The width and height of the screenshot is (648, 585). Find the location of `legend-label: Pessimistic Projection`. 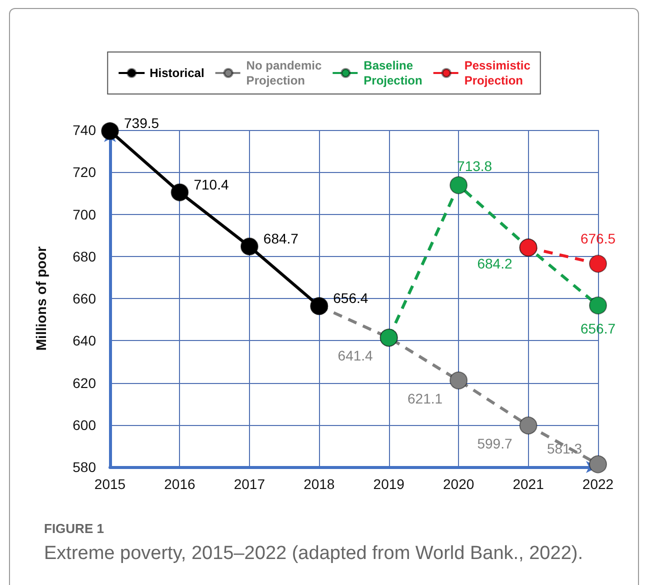

legend-label: Pessimistic Projection is located at coordinates (497, 73).